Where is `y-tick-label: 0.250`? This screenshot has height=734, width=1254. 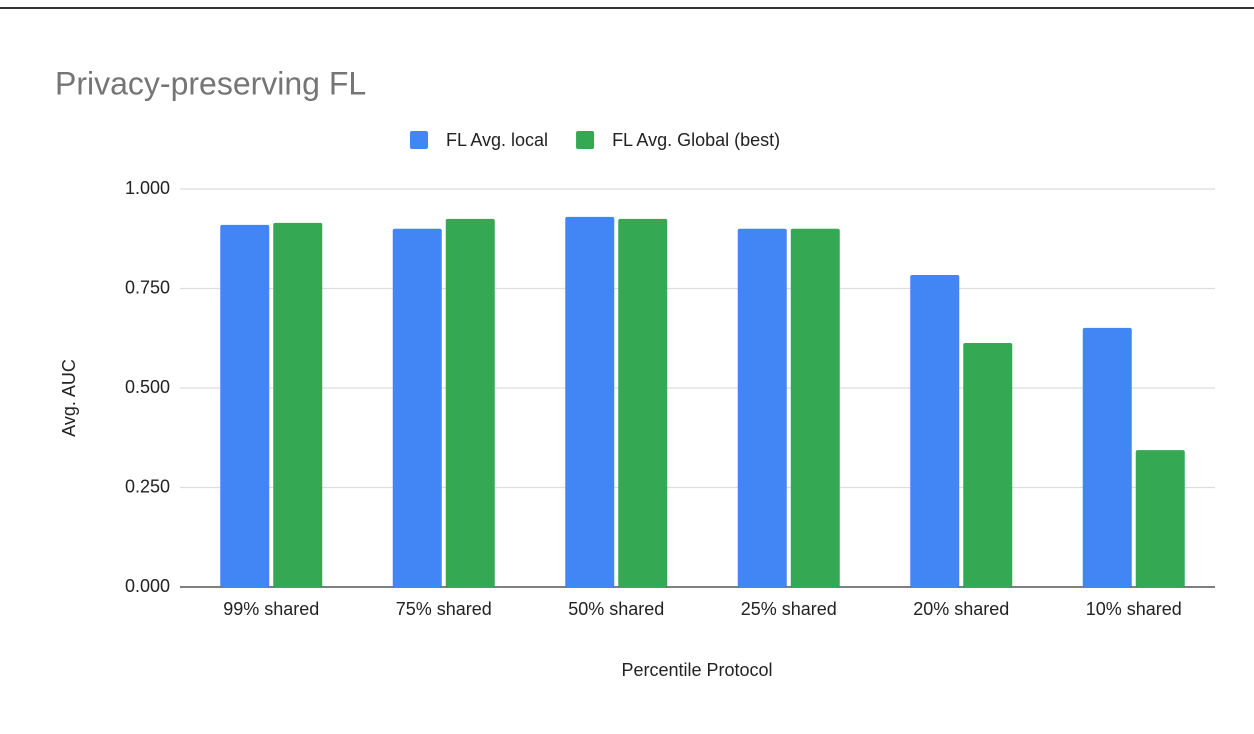
y-tick-label: 0.250 is located at coordinates (147, 486).